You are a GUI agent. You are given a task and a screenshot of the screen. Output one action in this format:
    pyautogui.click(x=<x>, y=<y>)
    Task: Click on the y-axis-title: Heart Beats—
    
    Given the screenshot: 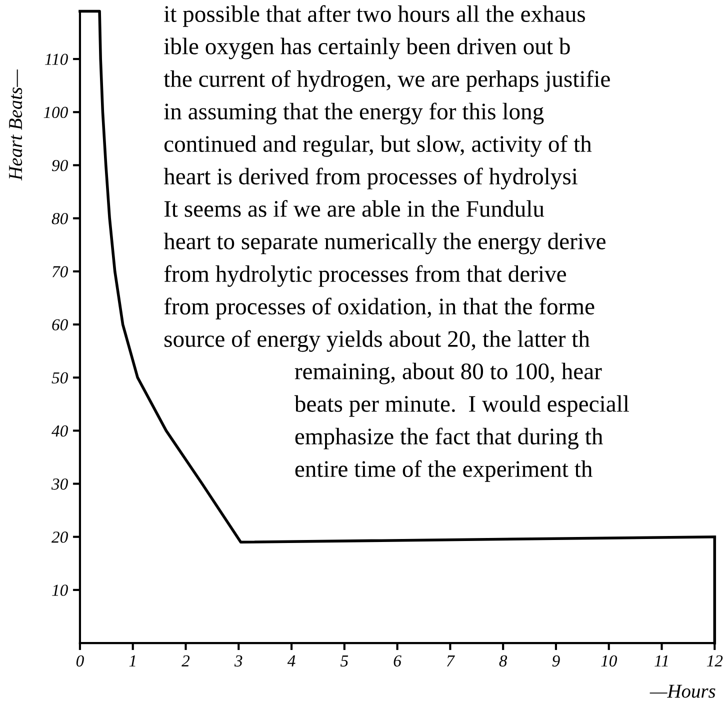 What is the action you would take?
    pyautogui.click(x=15, y=125)
    